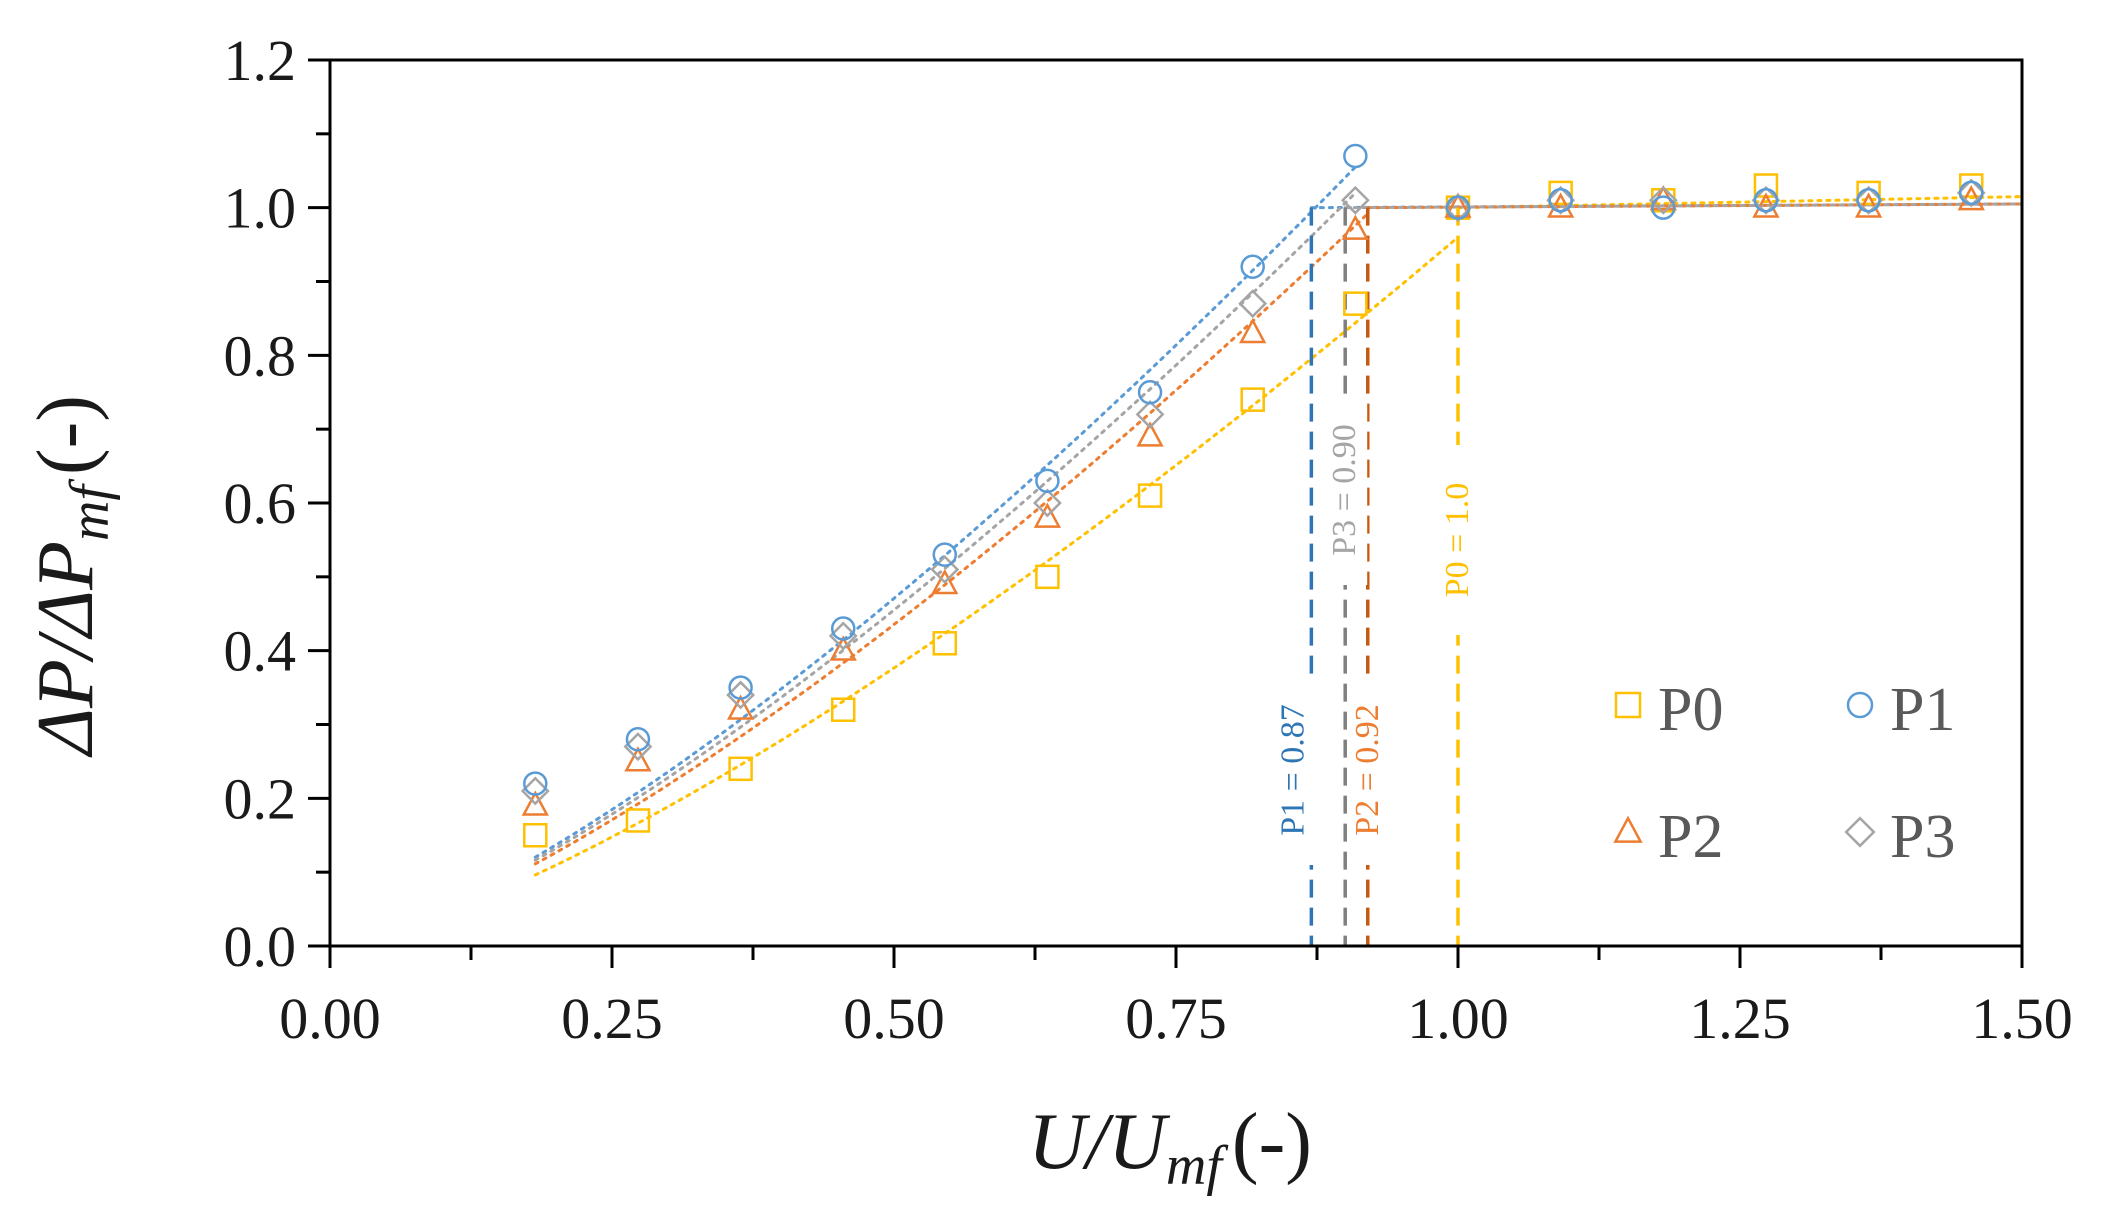 The image size is (2103, 1206). What do you see at coordinates (1784, 773) in the screenshot?
I see `legend: P0 P1 P2 P3` at bounding box center [1784, 773].